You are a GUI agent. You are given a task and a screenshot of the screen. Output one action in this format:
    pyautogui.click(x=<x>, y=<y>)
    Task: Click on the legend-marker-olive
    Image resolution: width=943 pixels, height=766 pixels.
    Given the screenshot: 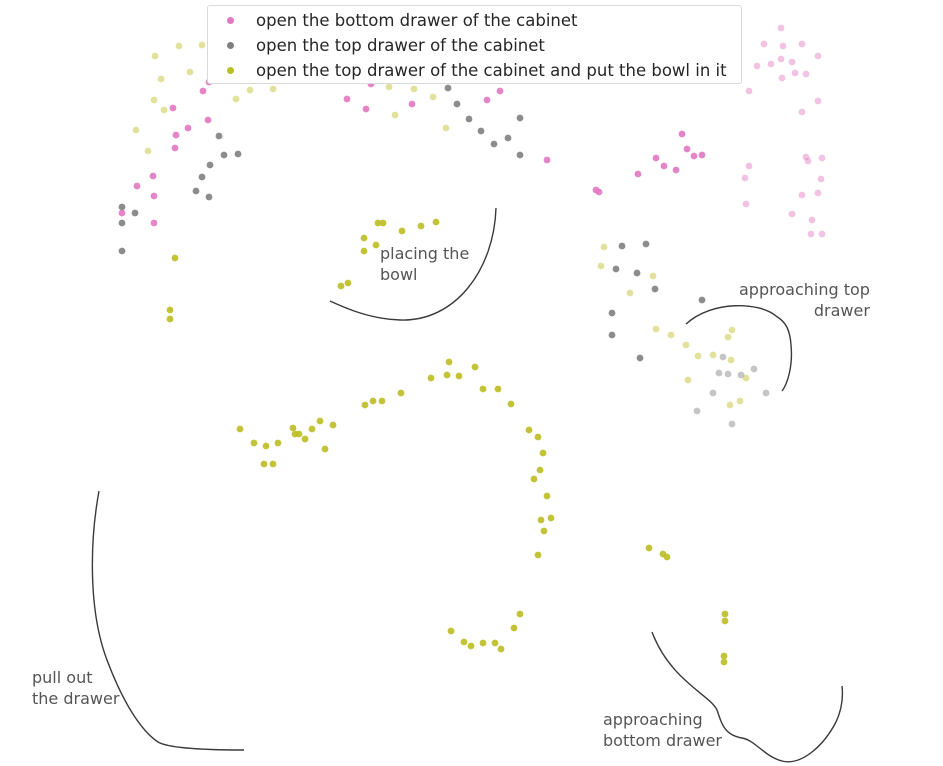 What is the action you would take?
    pyautogui.click(x=230, y=70)
    